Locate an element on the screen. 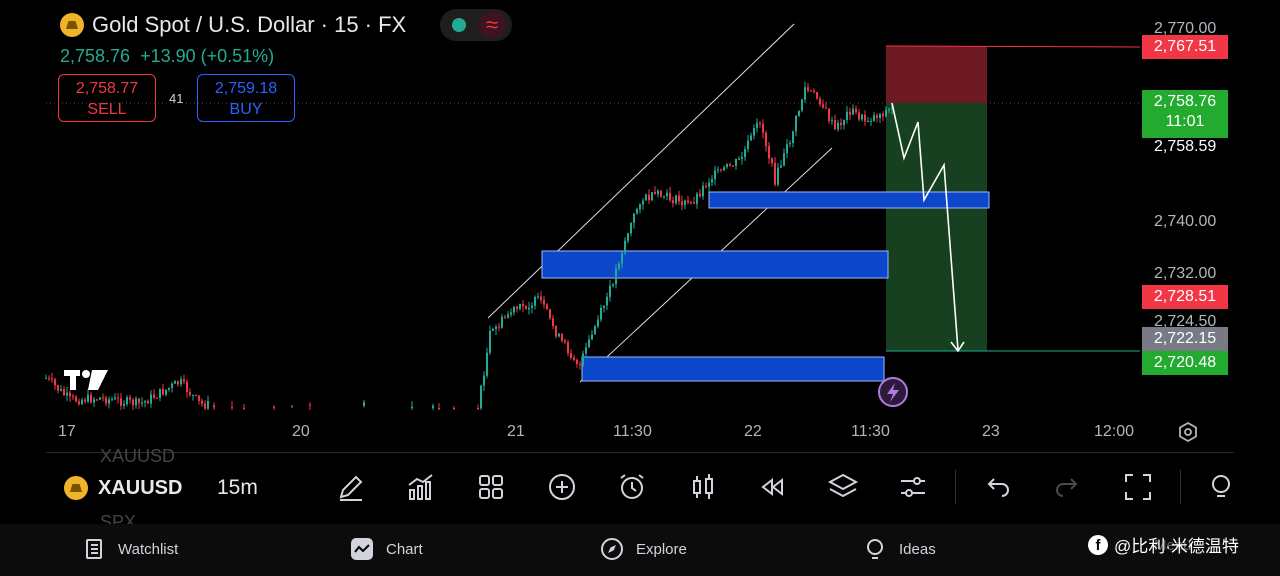 This screenshot has height=576, width=1280. market-status-pill: ≈ is located at coordinates (476, 25).